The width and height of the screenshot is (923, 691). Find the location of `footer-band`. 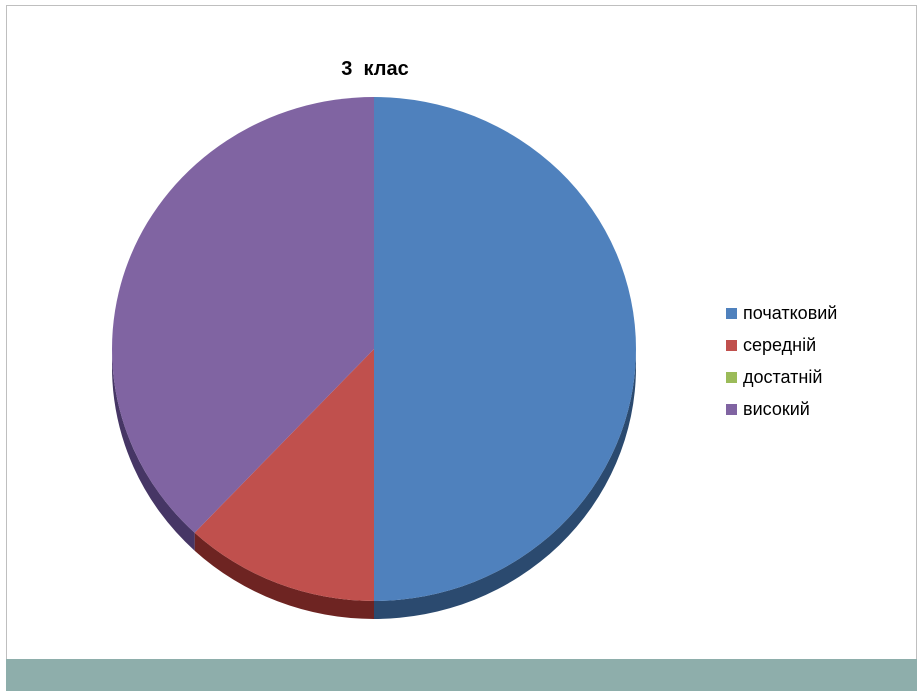

footer-band is located at coordinates (461, 675).